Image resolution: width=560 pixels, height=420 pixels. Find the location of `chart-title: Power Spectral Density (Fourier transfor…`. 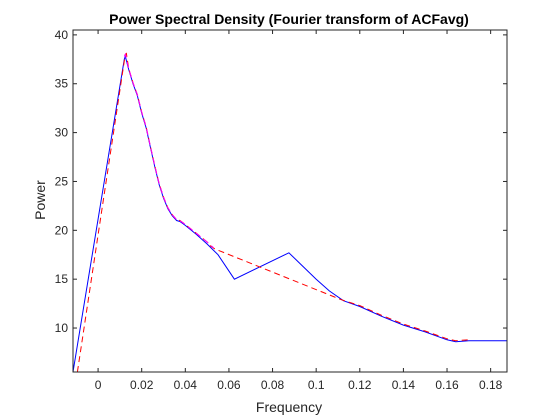

chart-title: Power Spectral Density (Fourier transfor… is located at coordinates (289, 19).